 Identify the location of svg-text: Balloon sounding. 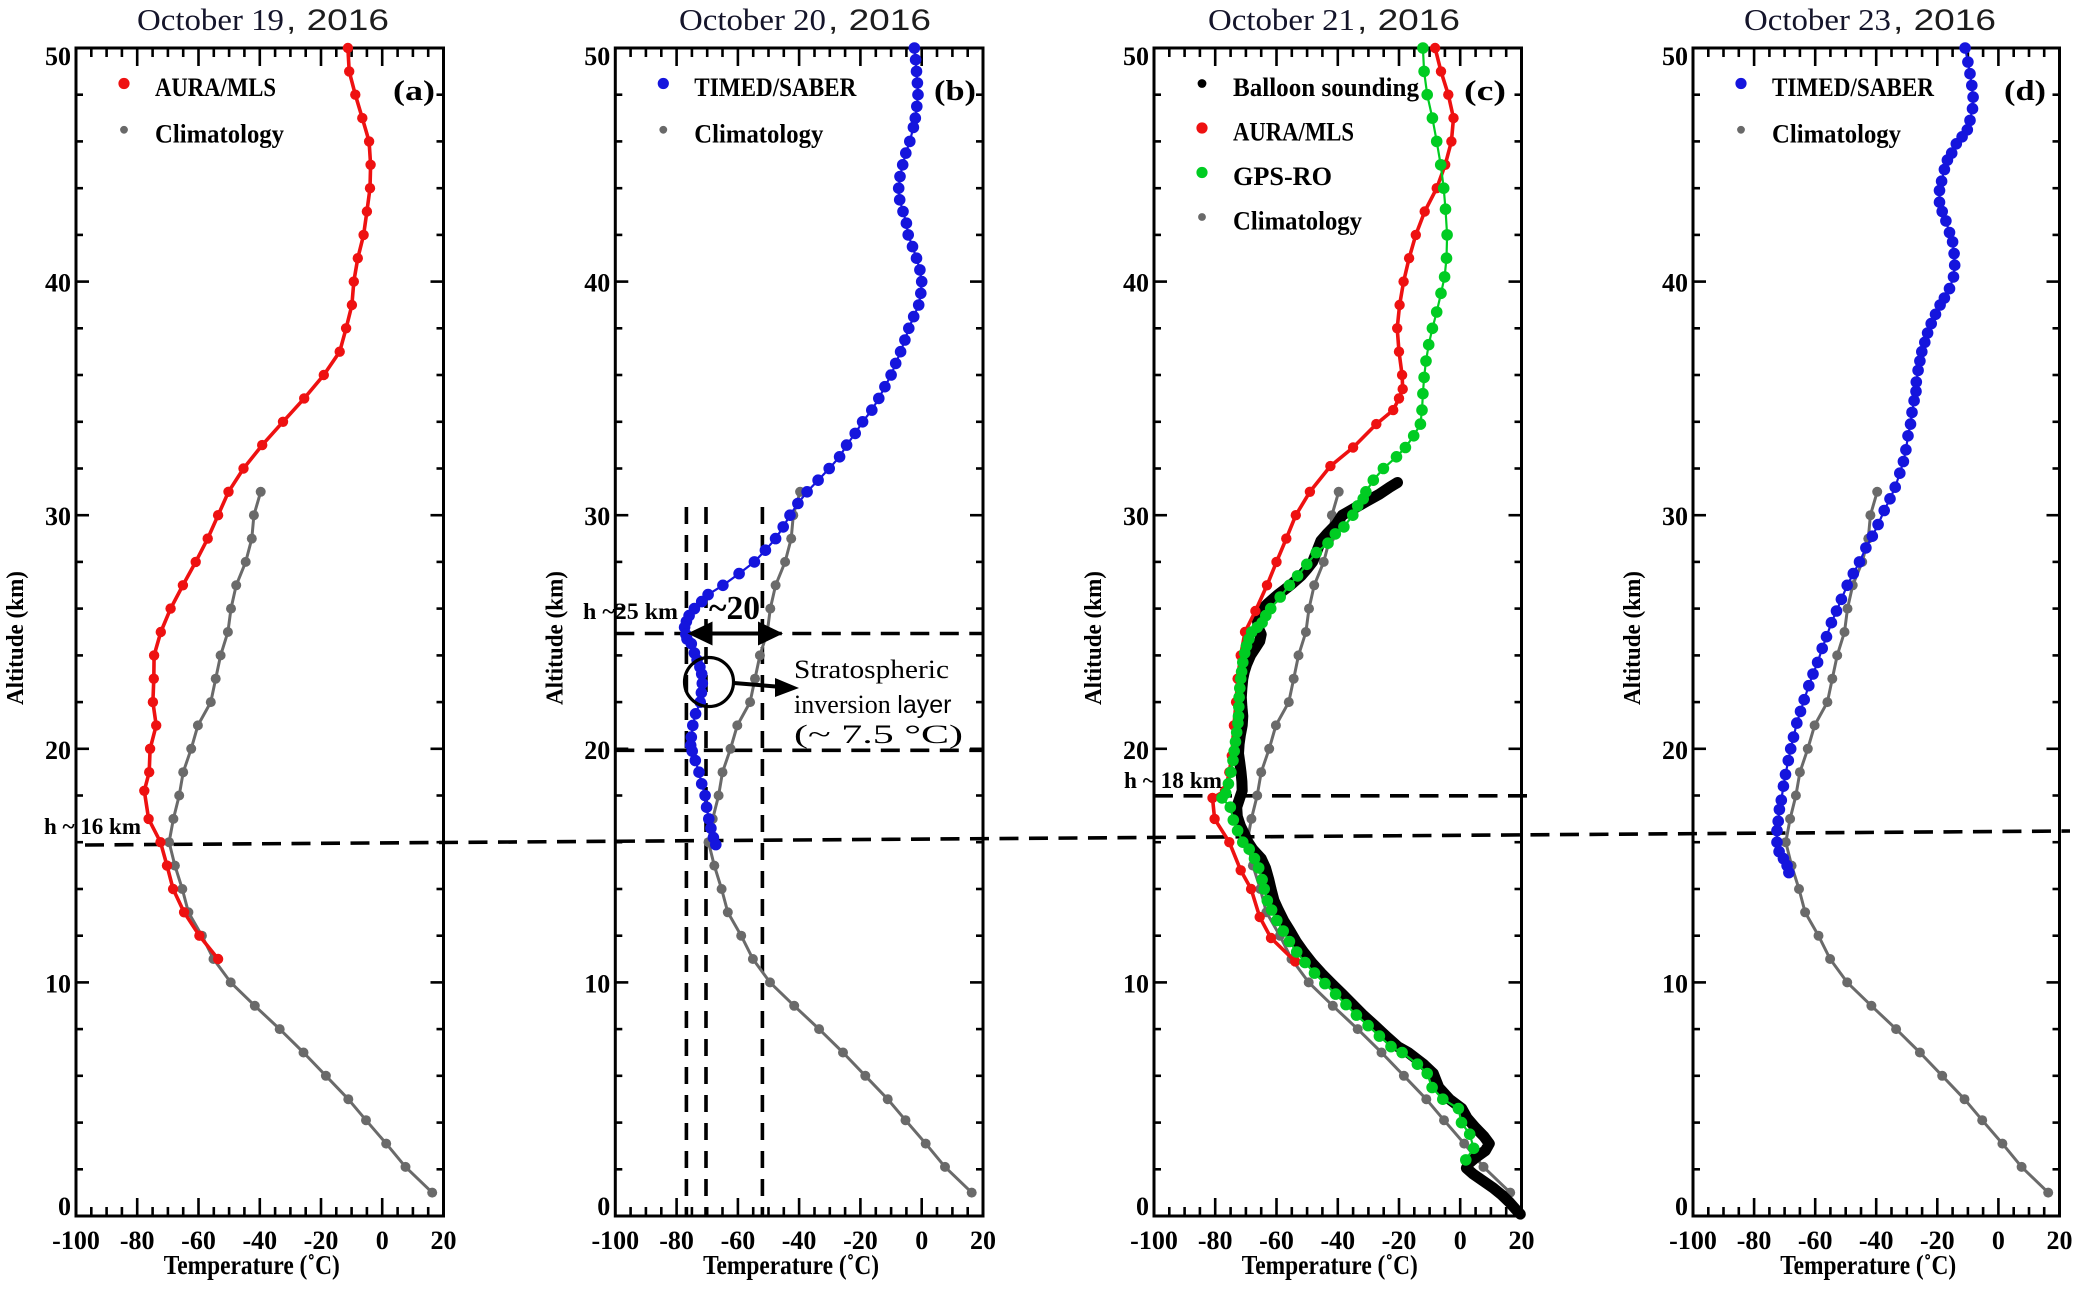
(1326, 87).